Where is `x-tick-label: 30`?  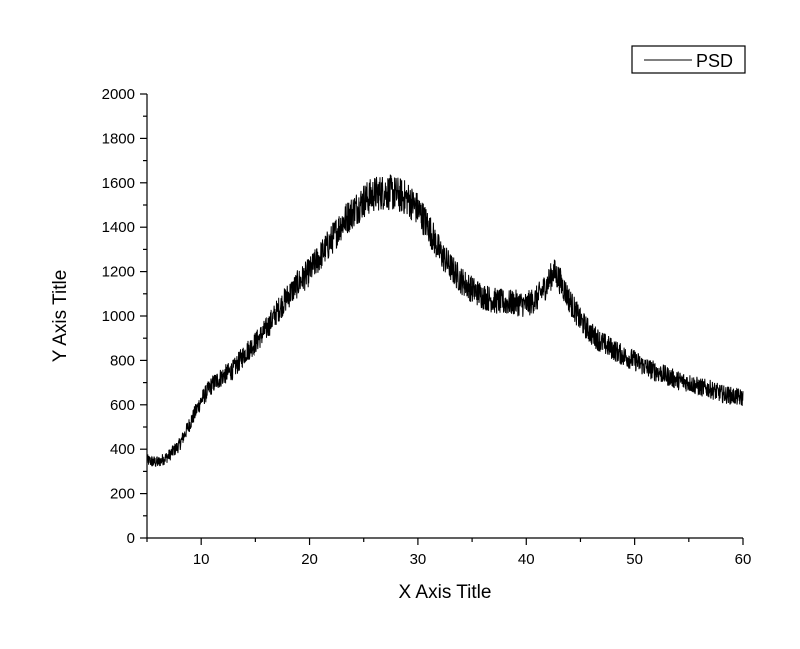
x-tick-label: 30 is located at coordinates (418, 559).